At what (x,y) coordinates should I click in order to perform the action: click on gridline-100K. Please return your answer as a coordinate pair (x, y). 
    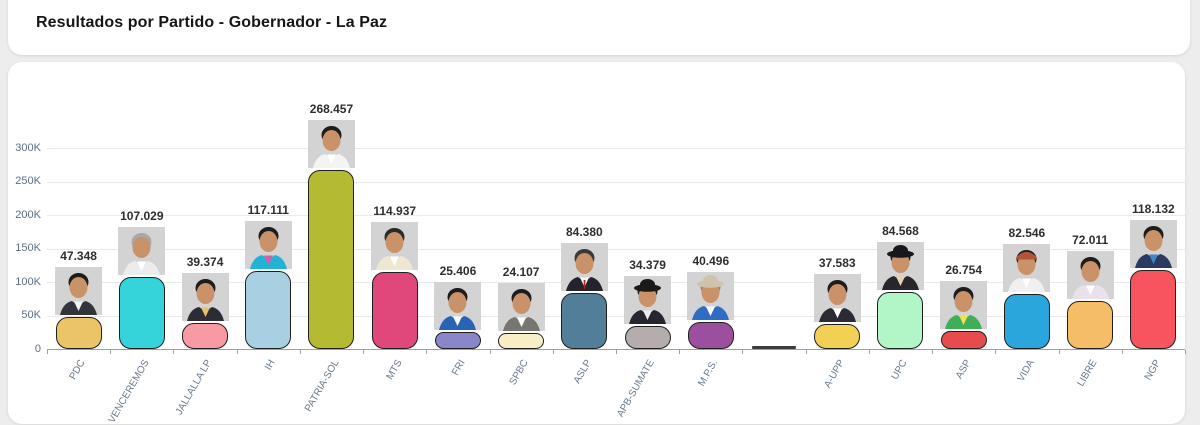
    Looking at the image, I should click on (616, 283).